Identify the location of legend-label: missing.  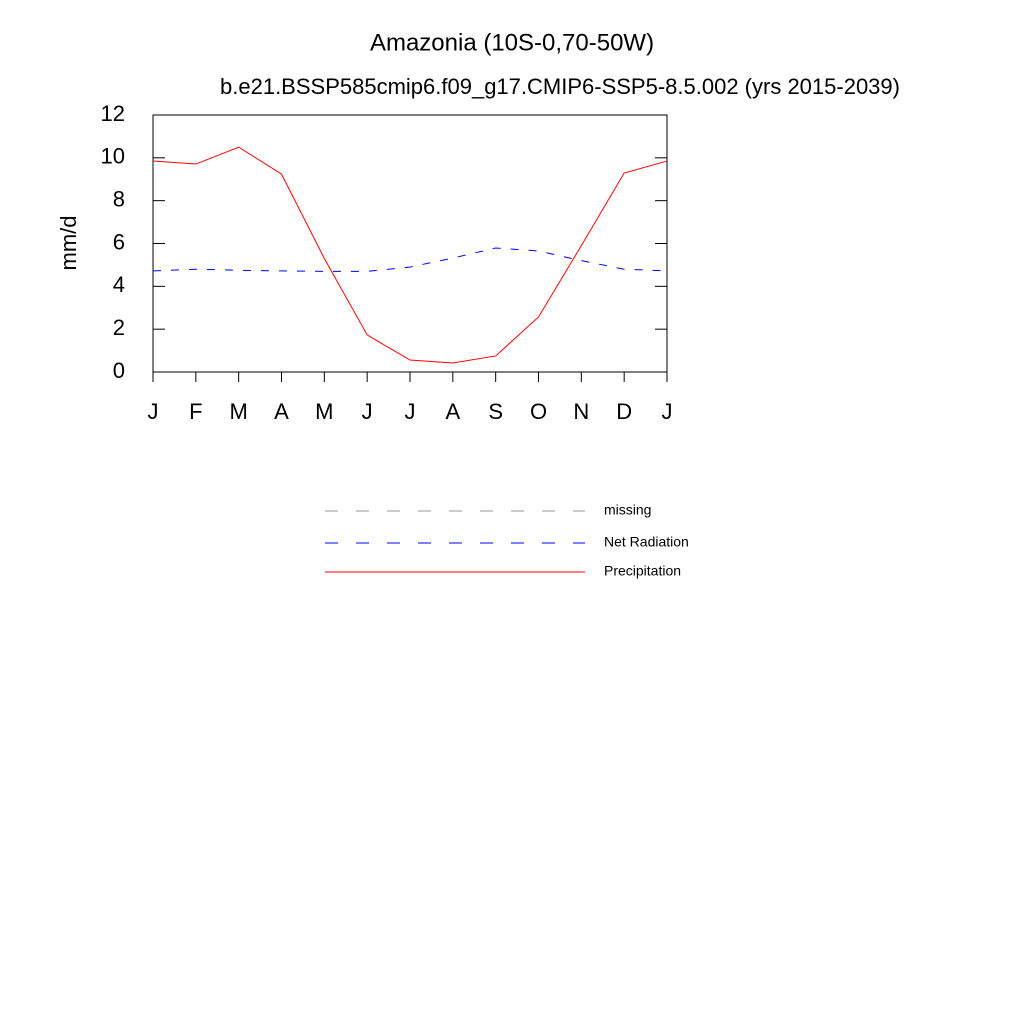
(627, 510).